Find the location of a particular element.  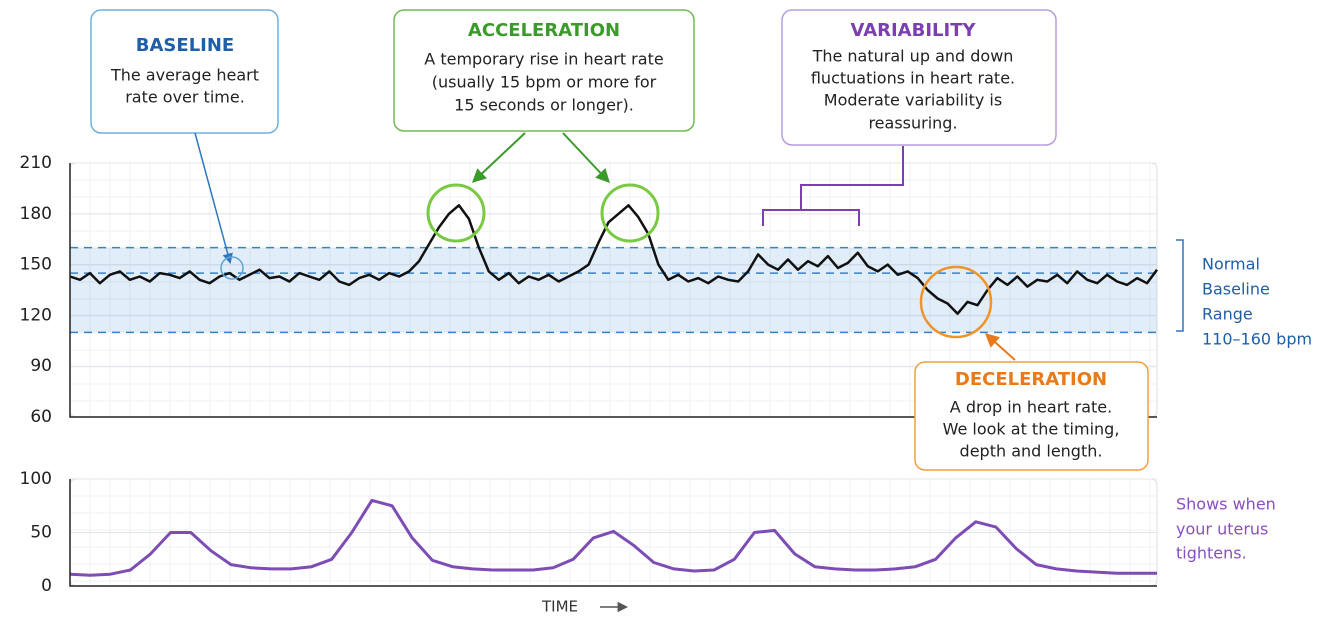

y-tick-label: 60 is located at coordinates (41, 417).